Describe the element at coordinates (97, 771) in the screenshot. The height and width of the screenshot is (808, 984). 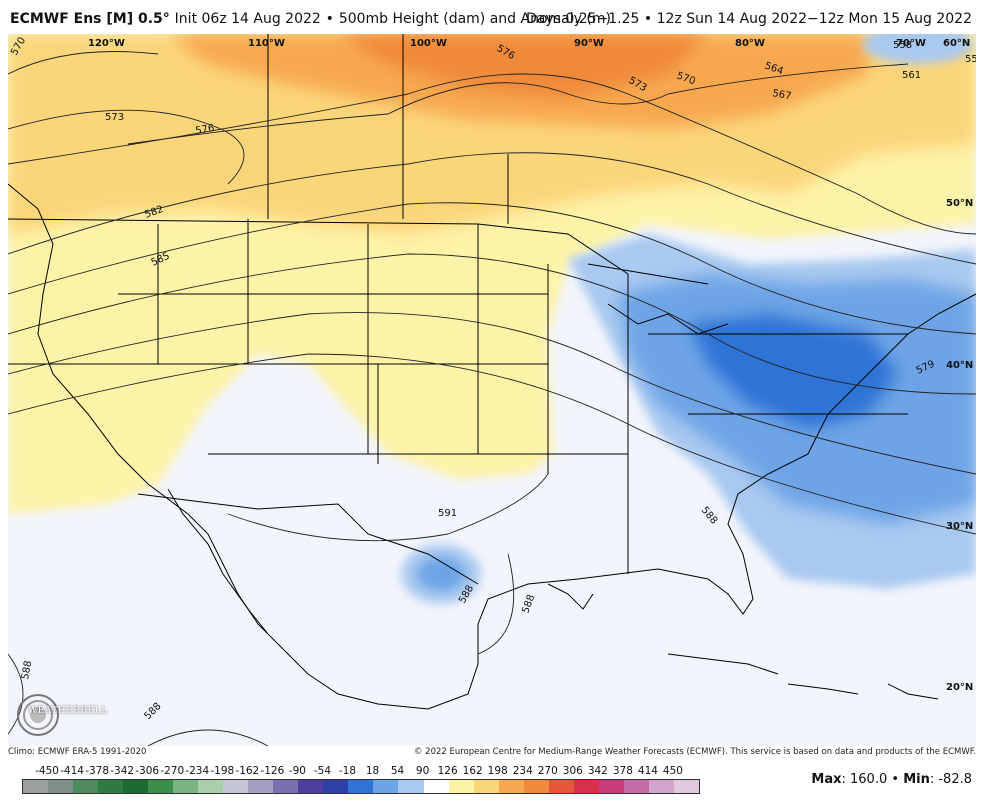
I see `scale-label: -378` at that location.